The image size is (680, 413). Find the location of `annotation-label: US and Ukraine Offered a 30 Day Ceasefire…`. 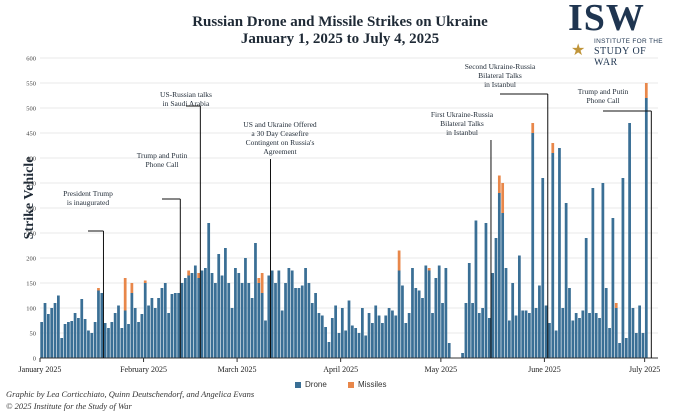

annotation-label: US and Ukraine Offered a 30 Day Ceasefire… is located at coordinates (280, 138).